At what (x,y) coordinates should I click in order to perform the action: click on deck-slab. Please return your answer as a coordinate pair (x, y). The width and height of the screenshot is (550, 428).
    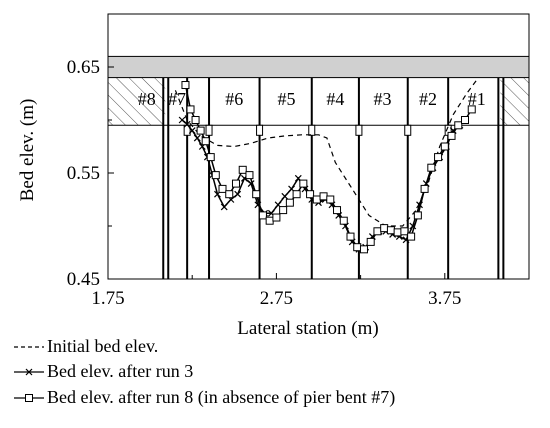
    Looking at the image, I should click on (318, 67).